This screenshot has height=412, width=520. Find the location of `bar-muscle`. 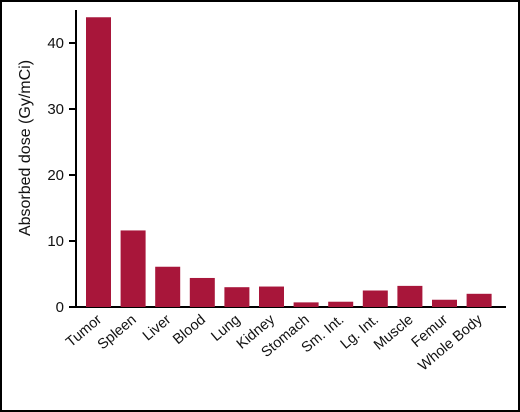

bar-muscle is located at coordinates (410, 296).